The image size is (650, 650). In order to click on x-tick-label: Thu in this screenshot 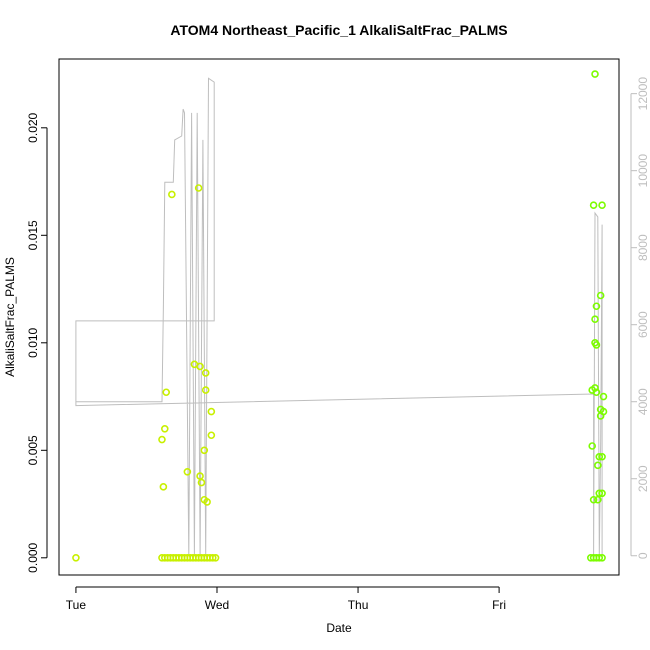, I will do `click(358, 605)`.